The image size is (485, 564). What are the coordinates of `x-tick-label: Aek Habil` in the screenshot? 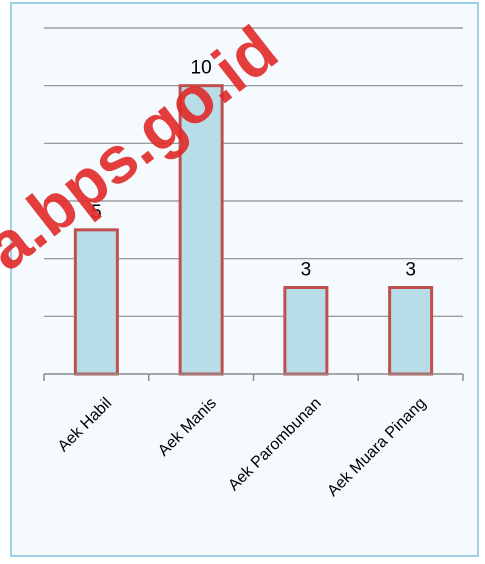 It's located at (85, 425).